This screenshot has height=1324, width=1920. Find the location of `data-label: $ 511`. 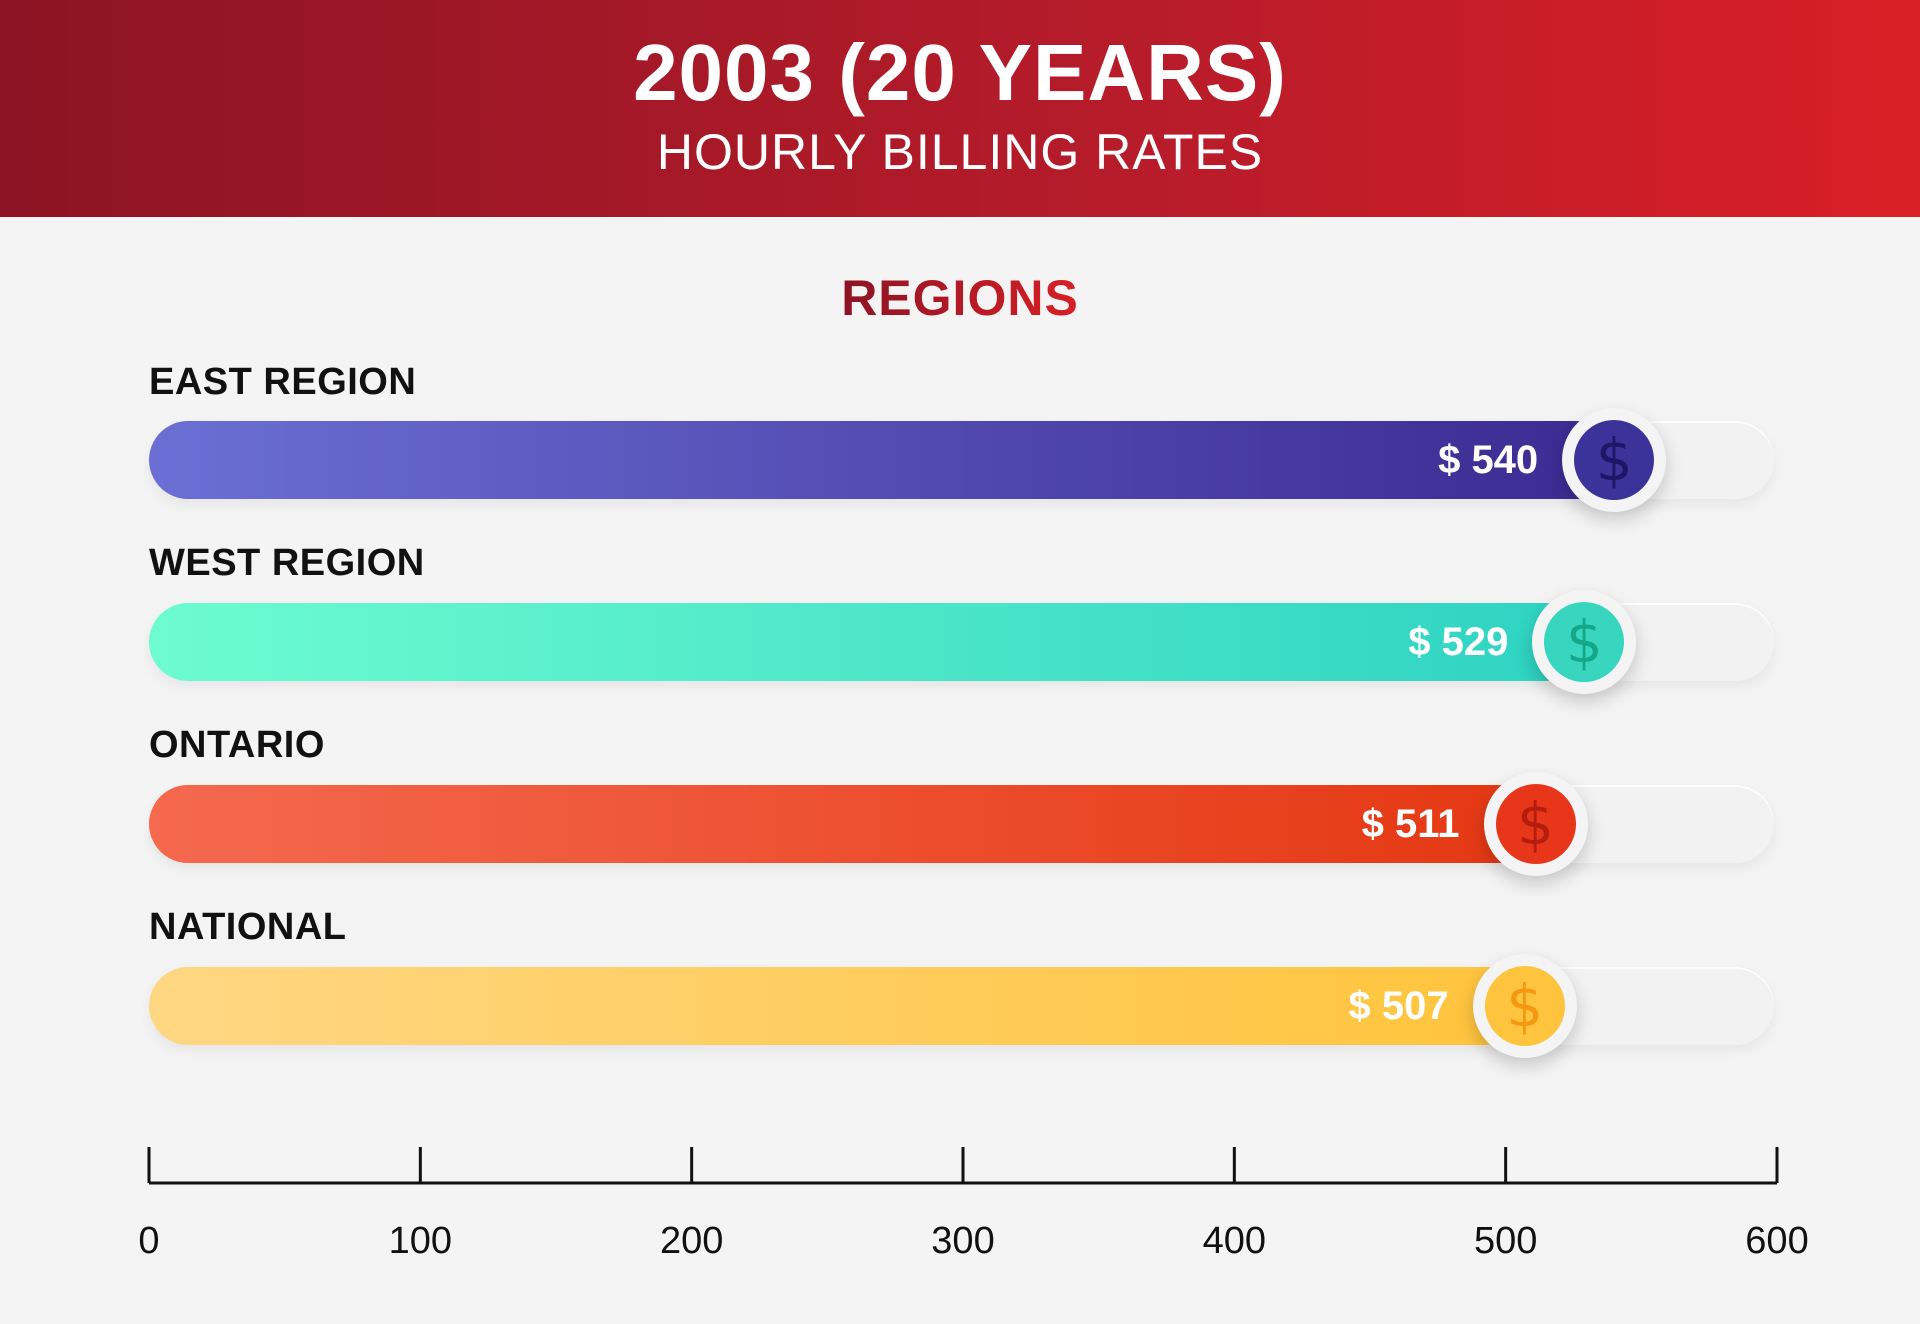

data-label: $ 511 is located at coordinates (1410, 824).